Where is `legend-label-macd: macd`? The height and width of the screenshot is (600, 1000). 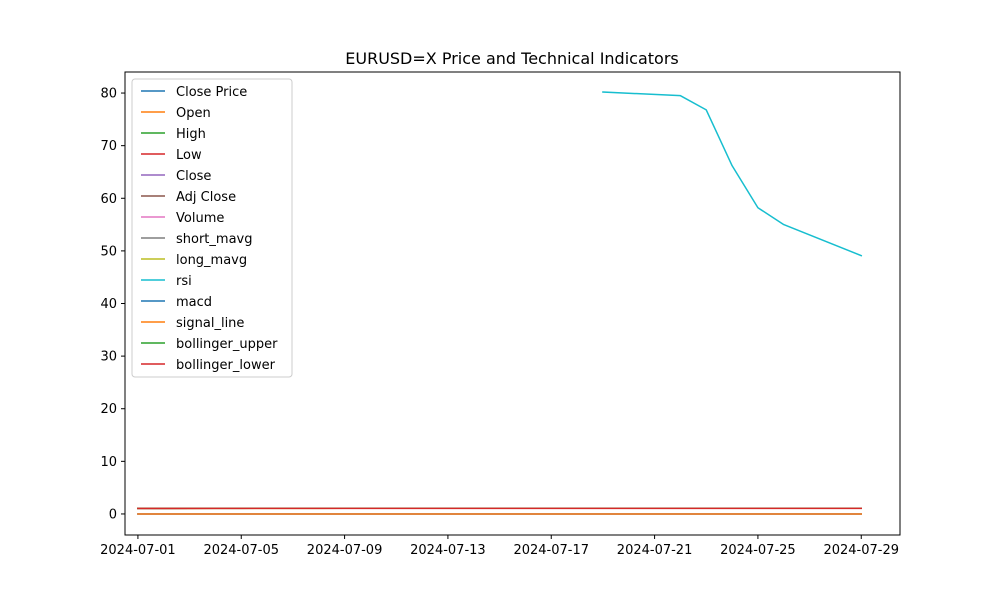
legend-label-macd: macd is located at coordinates (194, 302).